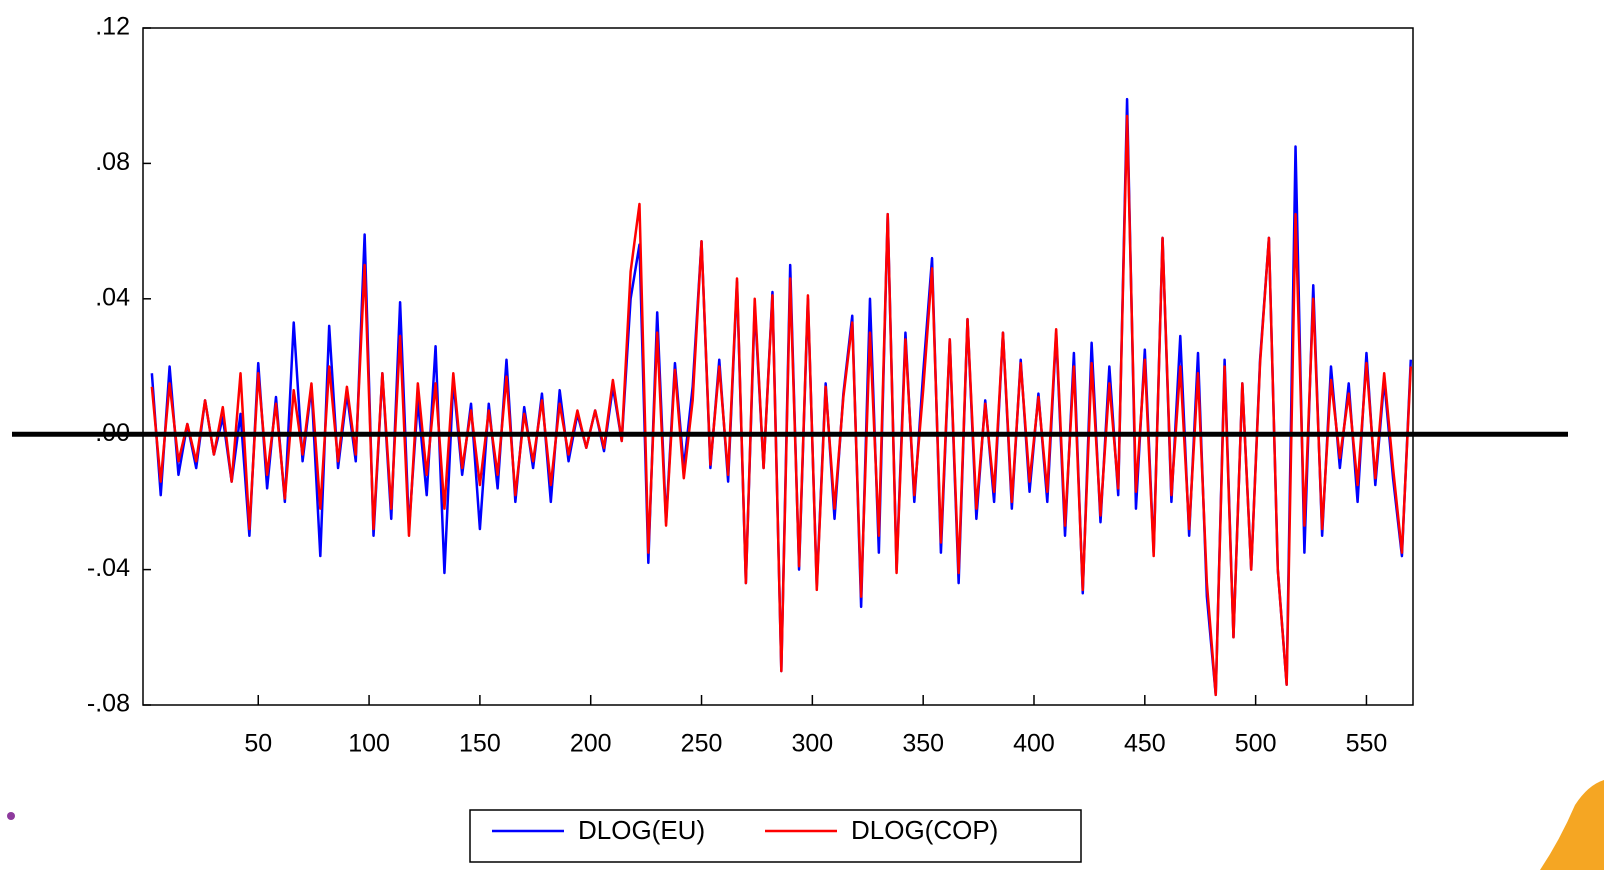  Describe the element at coordinates (1034, 744) in the screenshot. I see `x-tick-label: 400` at that location.